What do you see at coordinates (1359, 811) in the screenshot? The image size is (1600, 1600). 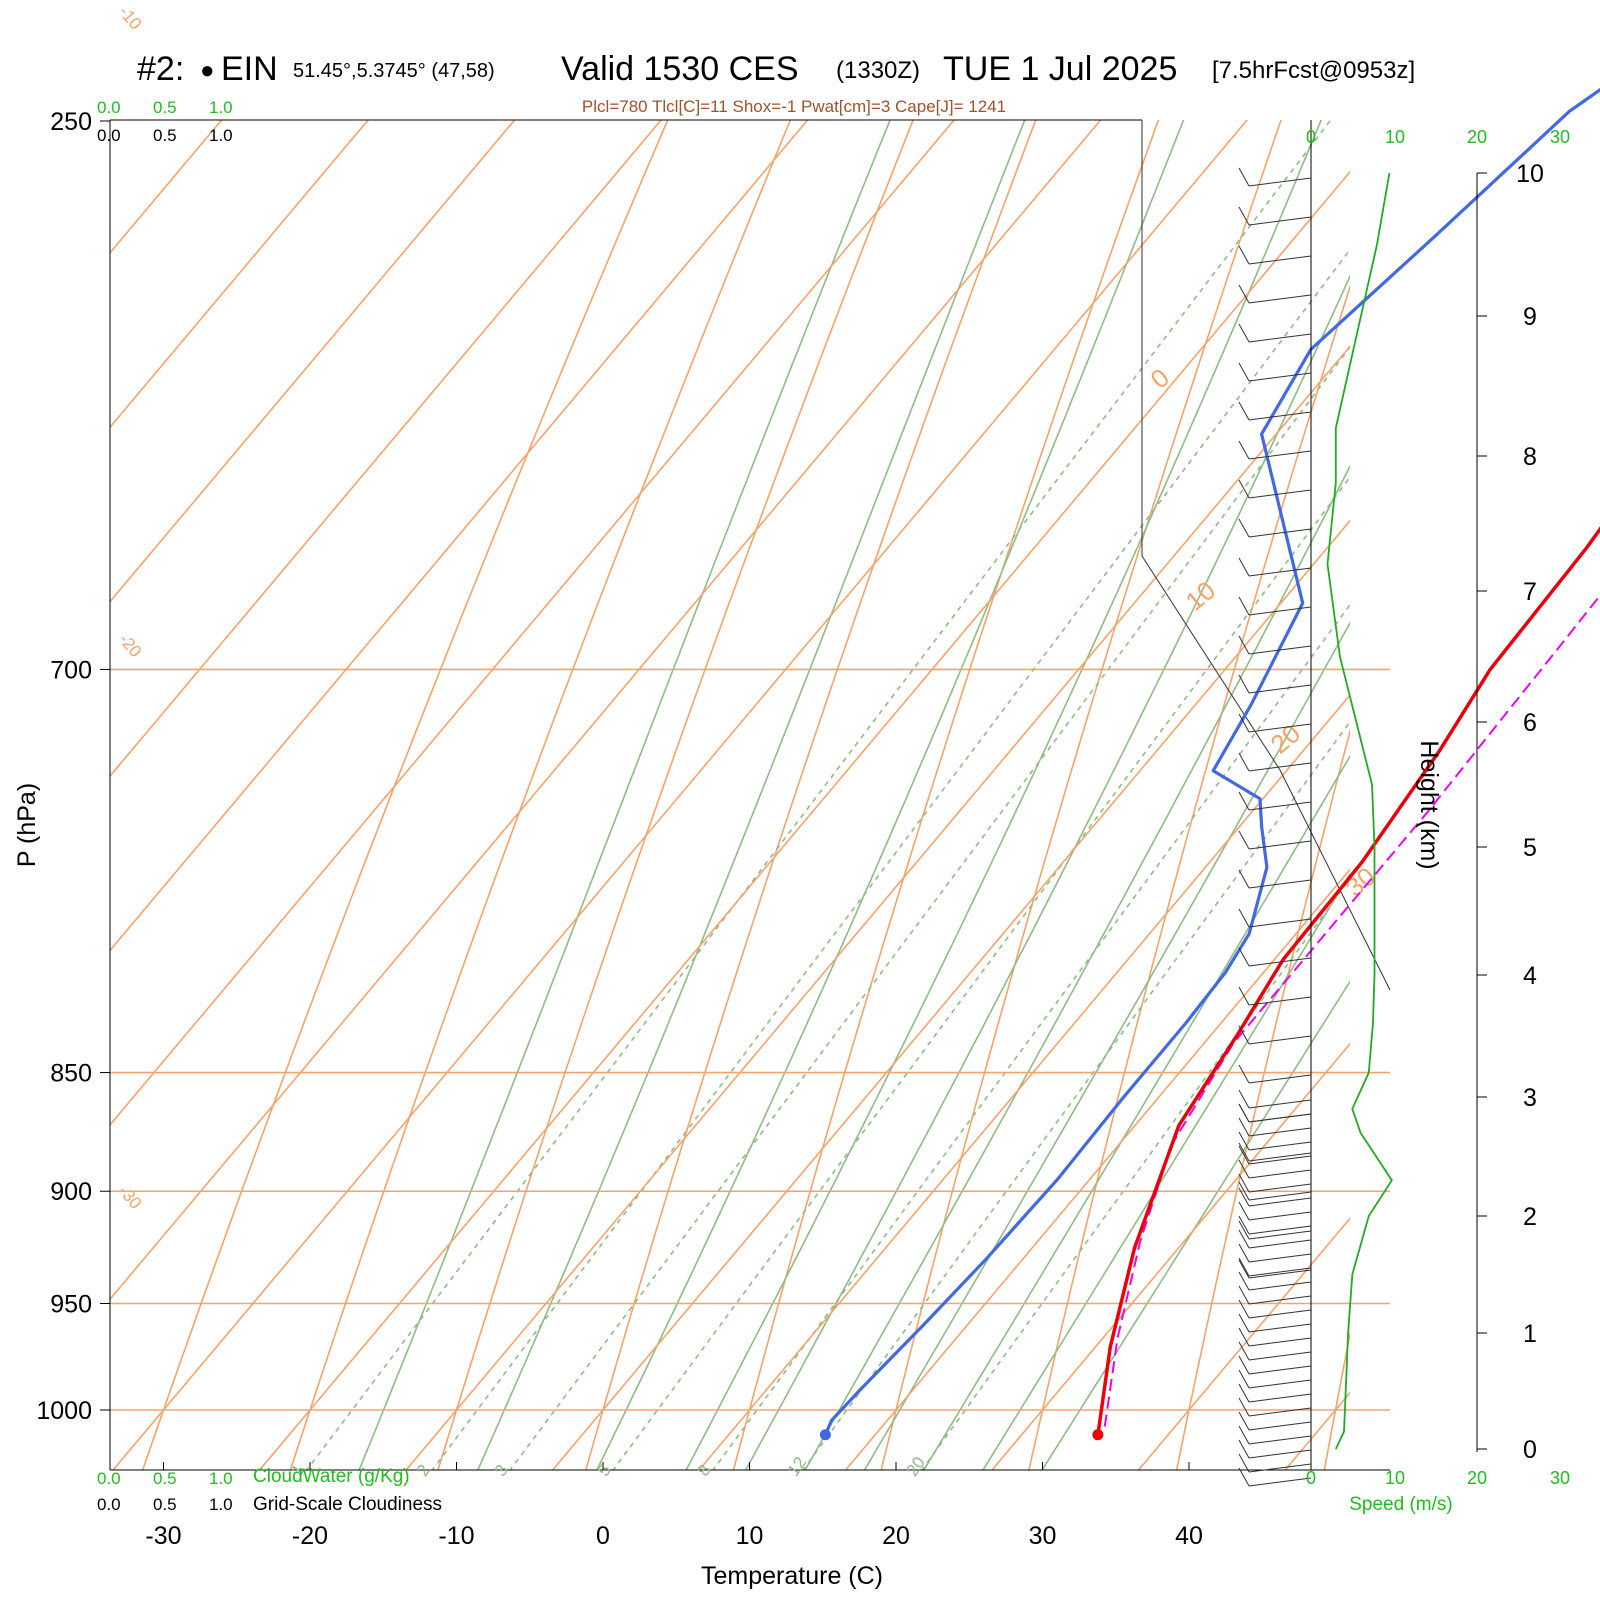 I see `wind-speed-line` at bounding box center [1359, 811].